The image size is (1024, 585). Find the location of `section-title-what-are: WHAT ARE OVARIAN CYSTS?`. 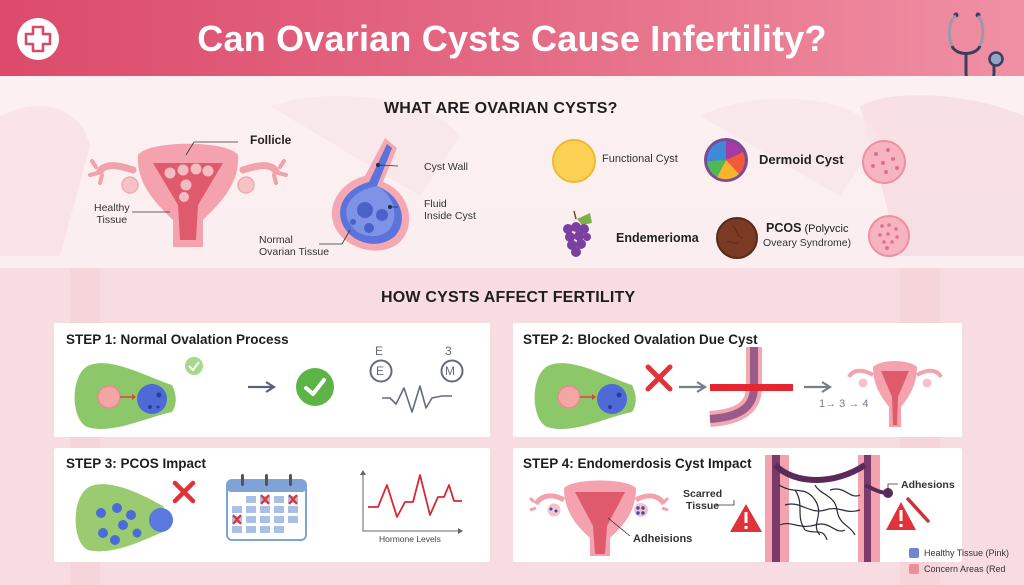

section-title-what-are: WHAT ARE OVARIAN CYSTS? is located at coordinates (501, 108).